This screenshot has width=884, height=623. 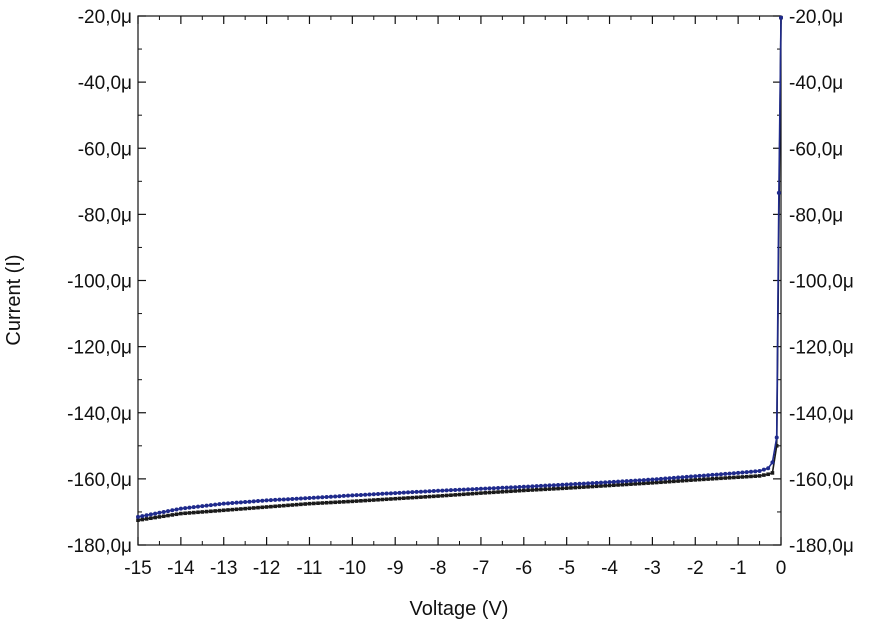 What do you see at coordinates (105, 83) in the screenshot?
I see `y-tick-label: -40,0μ` at bounding box center [105, 83].